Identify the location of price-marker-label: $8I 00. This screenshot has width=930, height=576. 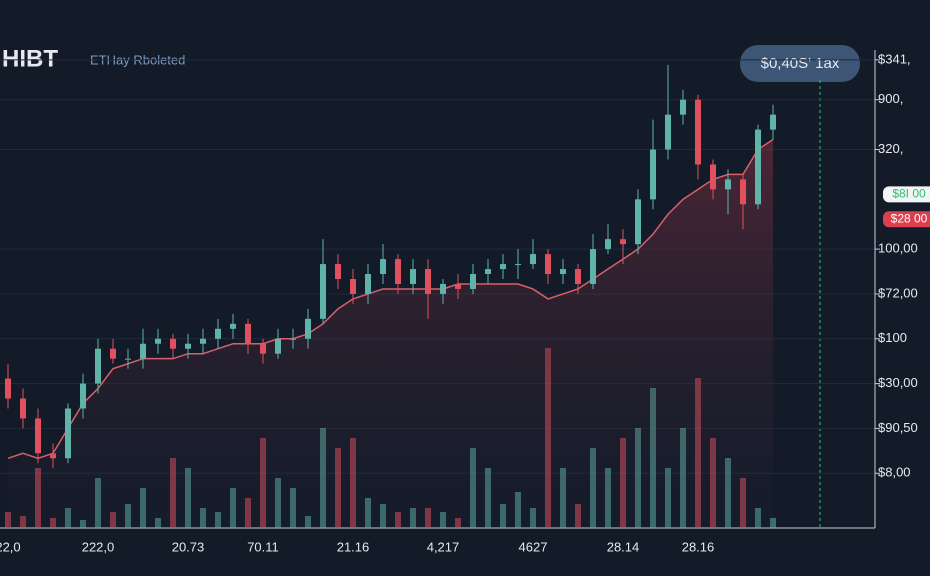
(909, 194).